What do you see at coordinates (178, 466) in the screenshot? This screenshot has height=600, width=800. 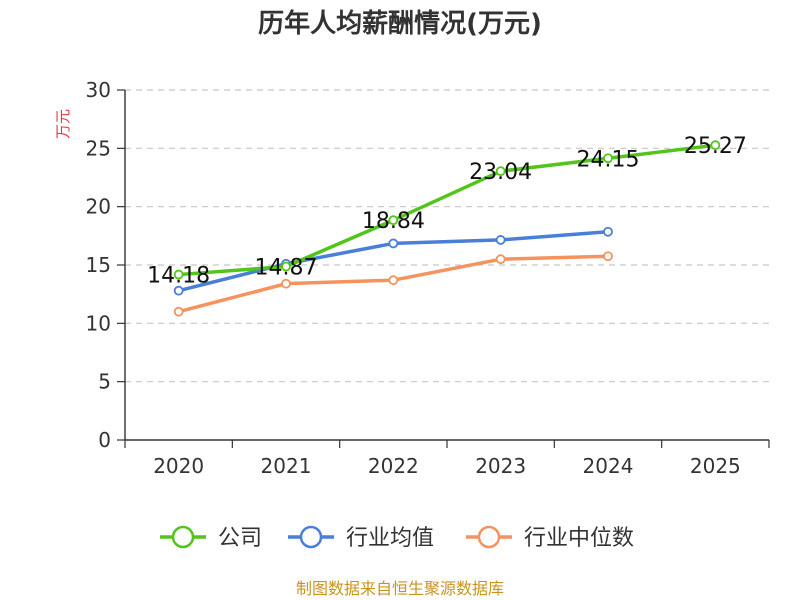 I see `x-tick-label: 2020` at bounding box center [178, 466].